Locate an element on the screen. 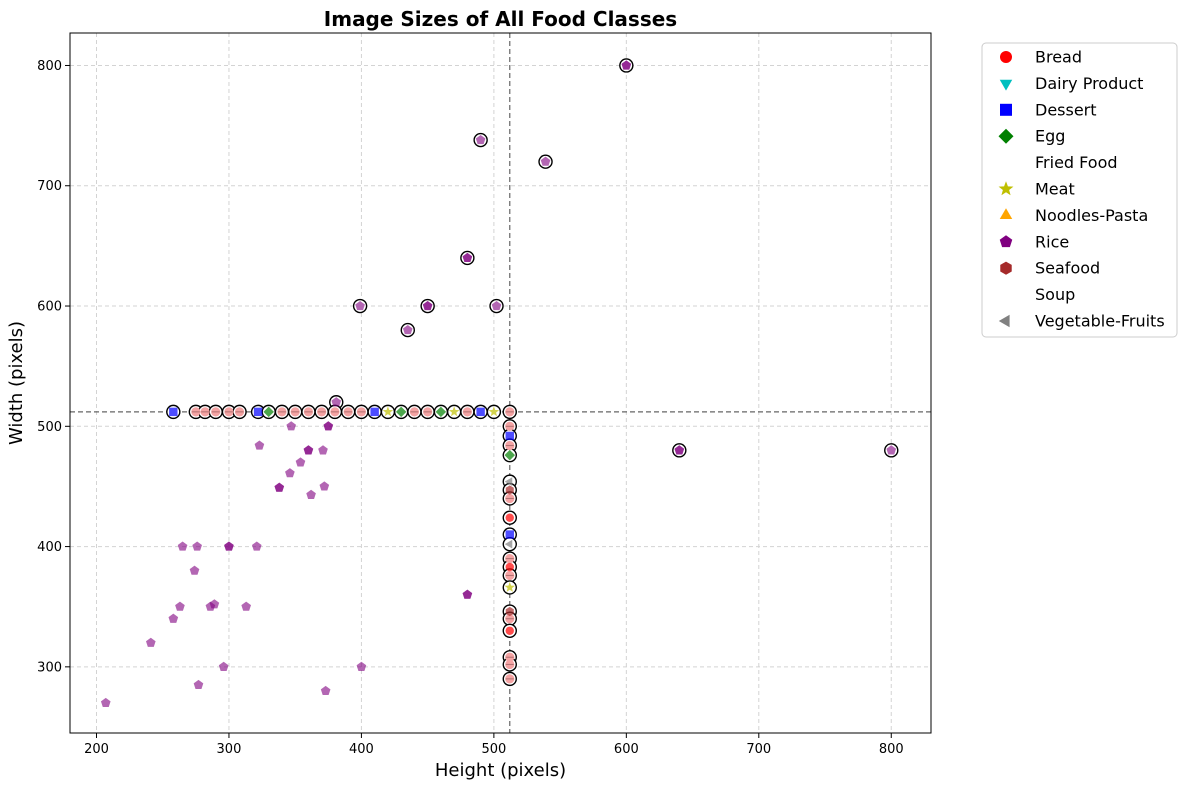  y-tick-label: 700 is located at coordinates (49, 186).